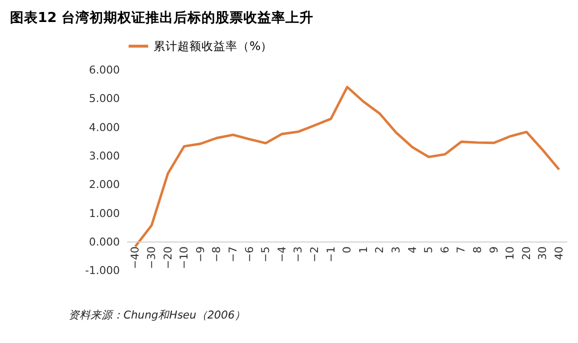 The image size is (578, 343). I want to click on x-tick-label: −9, so click(200, 254).